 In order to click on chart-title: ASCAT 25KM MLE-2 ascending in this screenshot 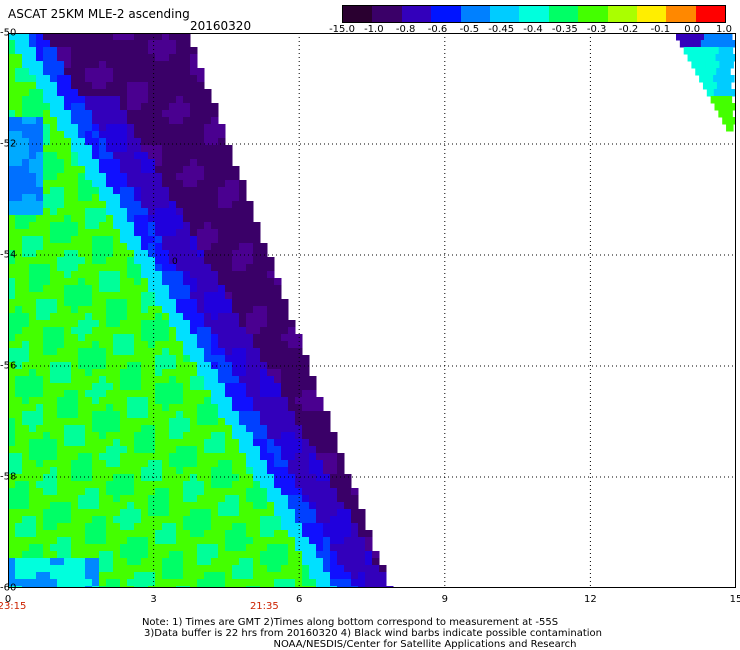, I will do `click(99, 14)`.